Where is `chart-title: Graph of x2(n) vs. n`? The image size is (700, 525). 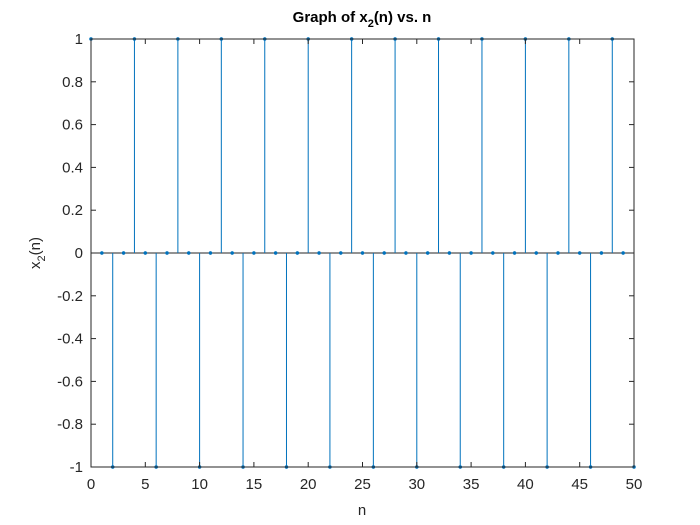
chart-title: Graph of x2(n) vs. n is located at coordinates (362, 19).